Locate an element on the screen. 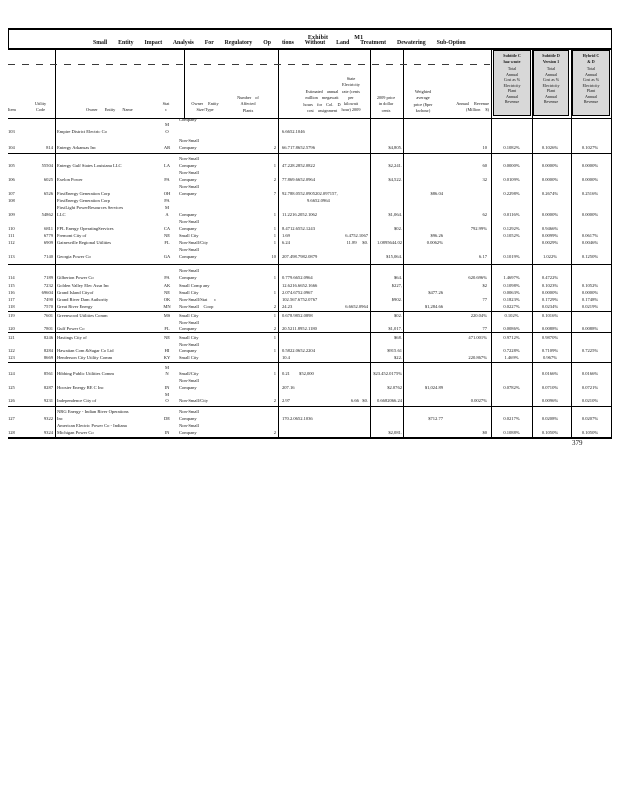 The height and width of the screenshot is (800, 618). table-row: Company is located at coordinates (309, 120).